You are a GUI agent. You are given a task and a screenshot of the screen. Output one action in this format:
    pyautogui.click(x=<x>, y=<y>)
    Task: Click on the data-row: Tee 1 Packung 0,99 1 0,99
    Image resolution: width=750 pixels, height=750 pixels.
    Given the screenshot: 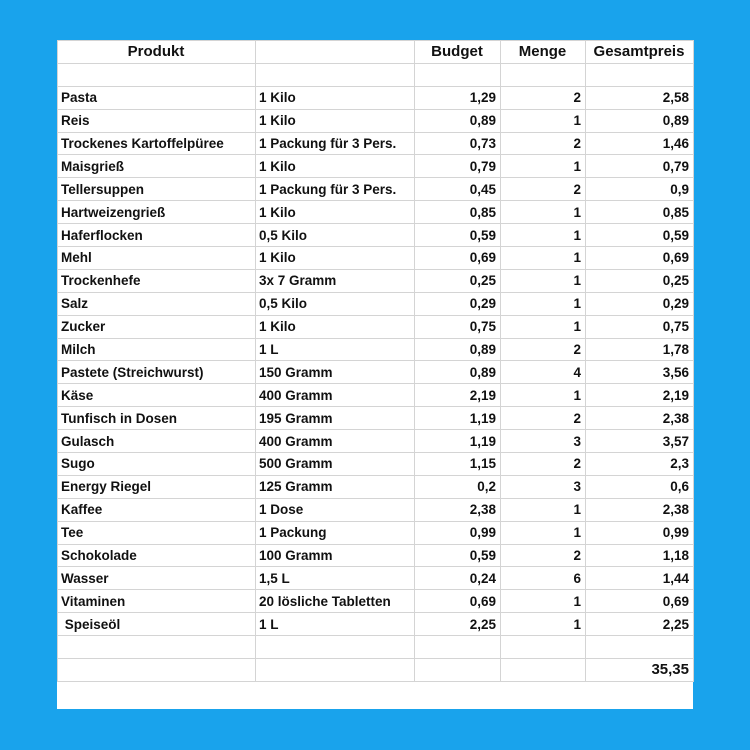 What is the action you would take?
    pyautogui.click(x=375, y=532)
    